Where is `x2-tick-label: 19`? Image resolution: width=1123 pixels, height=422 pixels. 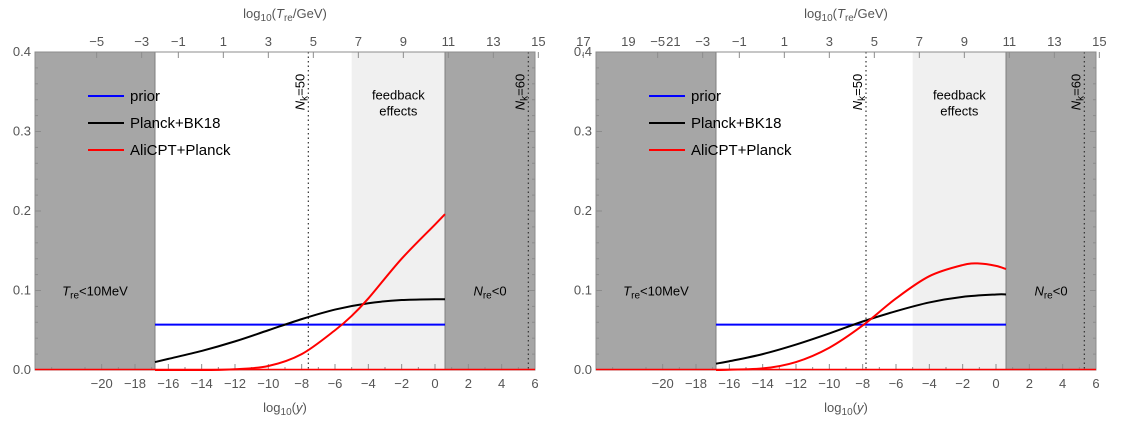
x2-tick-label: 19 is located at coordinates (628, 41).